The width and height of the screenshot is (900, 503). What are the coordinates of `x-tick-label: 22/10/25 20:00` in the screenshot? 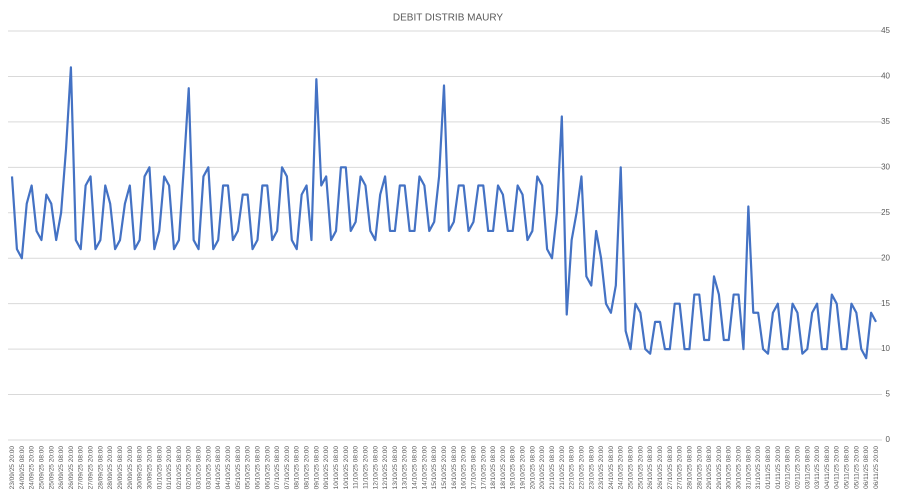 It's located at (581, 468).